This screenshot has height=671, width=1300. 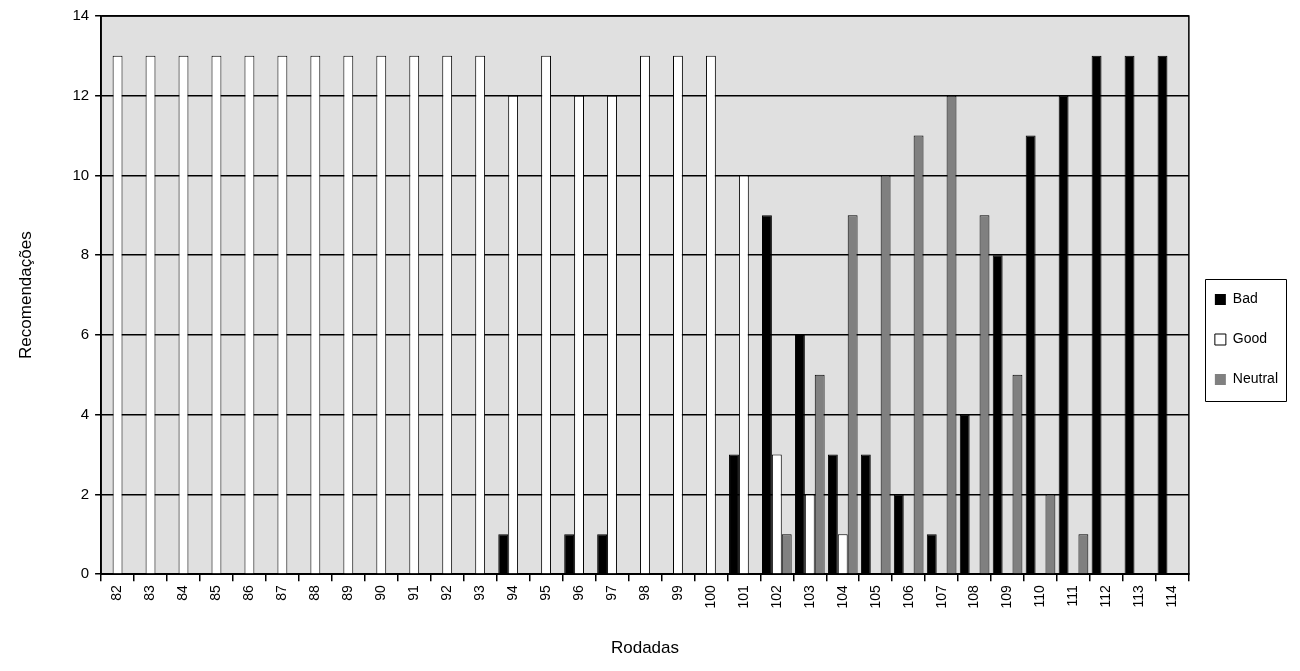 What do you see at coordinates (182, 593) in the screenshot?
I see `x-tick-label: 84` at bounding box center [182, 593].